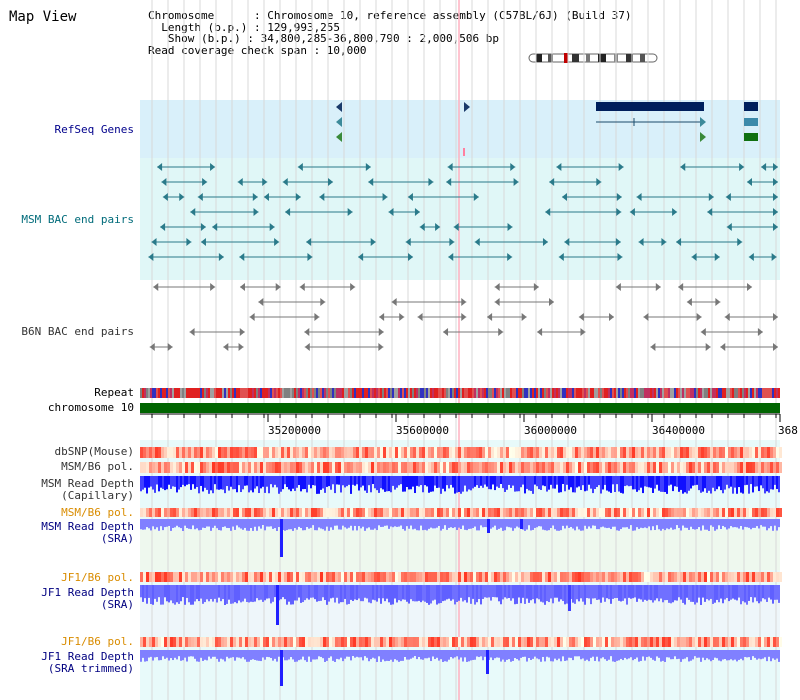 The width and height of the screenshot is (800, 700). I want to click on refseq-gene, so click(751, 137).